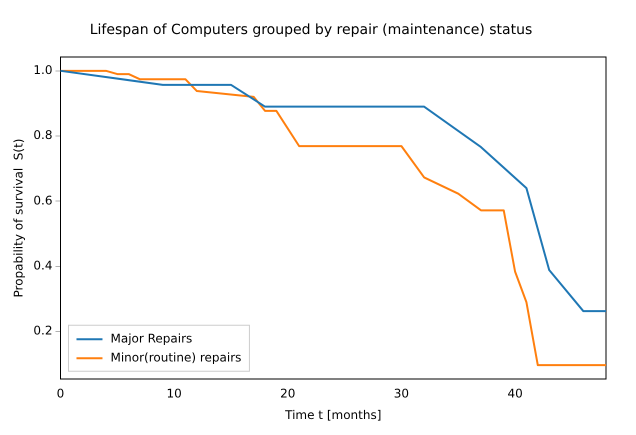  I want to click on x-tick-label: 0, so click(60, 393).